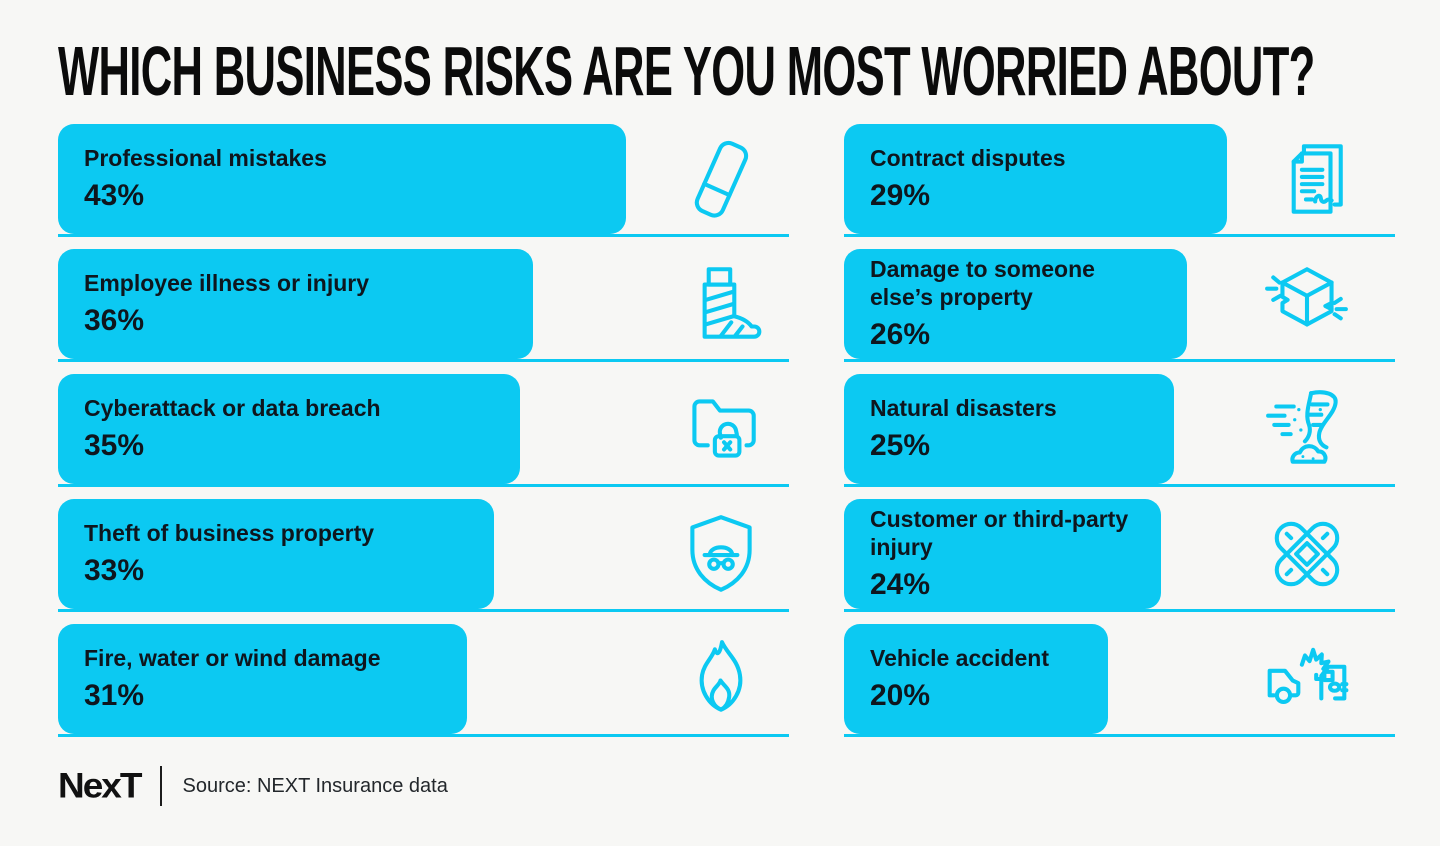 The height and width of the screenshot is (846, 1440). I want to click on flame-icon, so click(721, 676).